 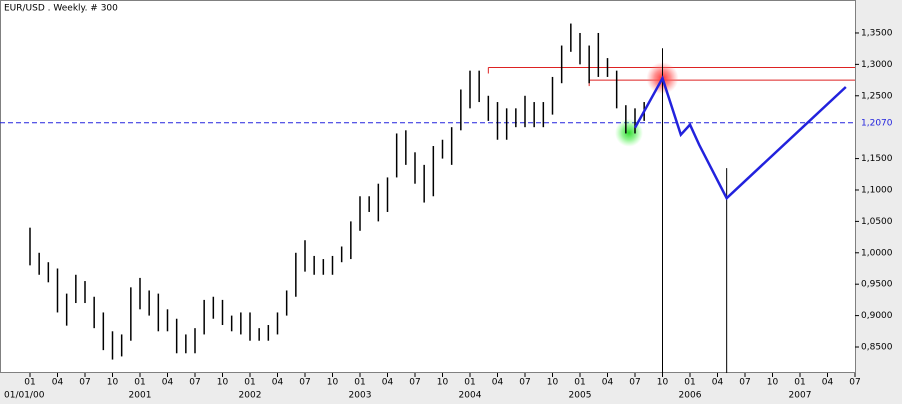 What do you see at coordinates (877, 253) in the screenshot?
I see `y-tick-label: 1,0000` at bounding box center [877, 253].